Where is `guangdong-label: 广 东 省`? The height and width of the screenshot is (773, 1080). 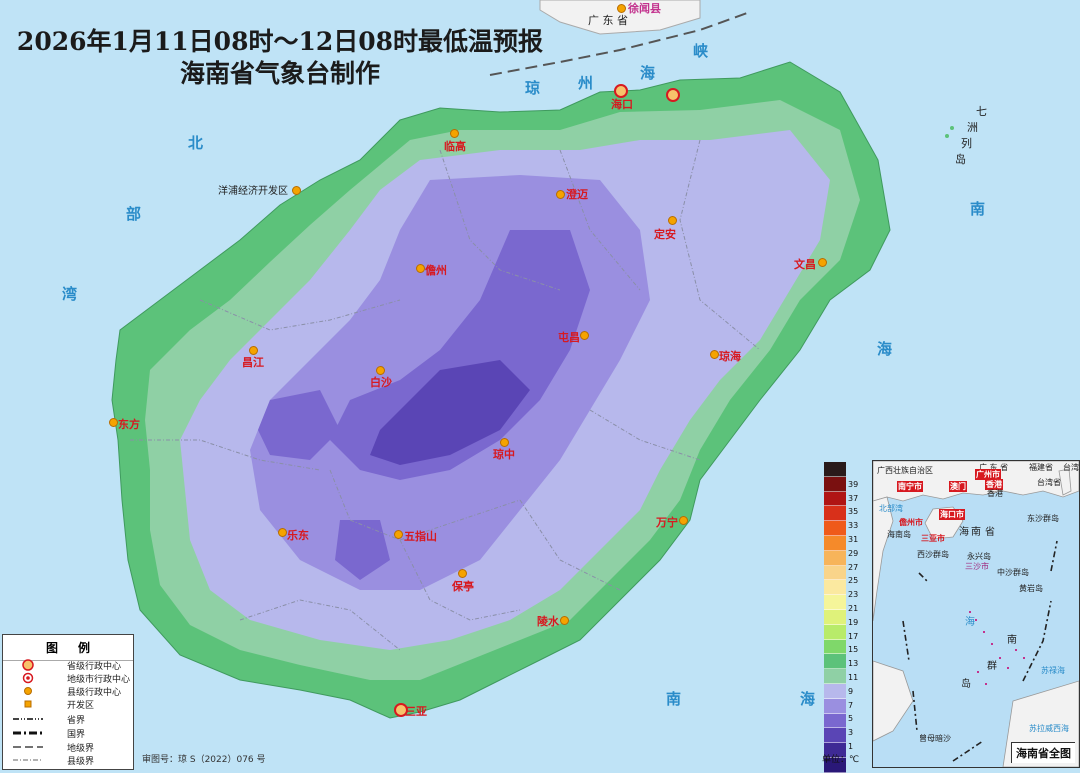 guangdong-label: 广 东 省 is located at coordinates (608, 20).